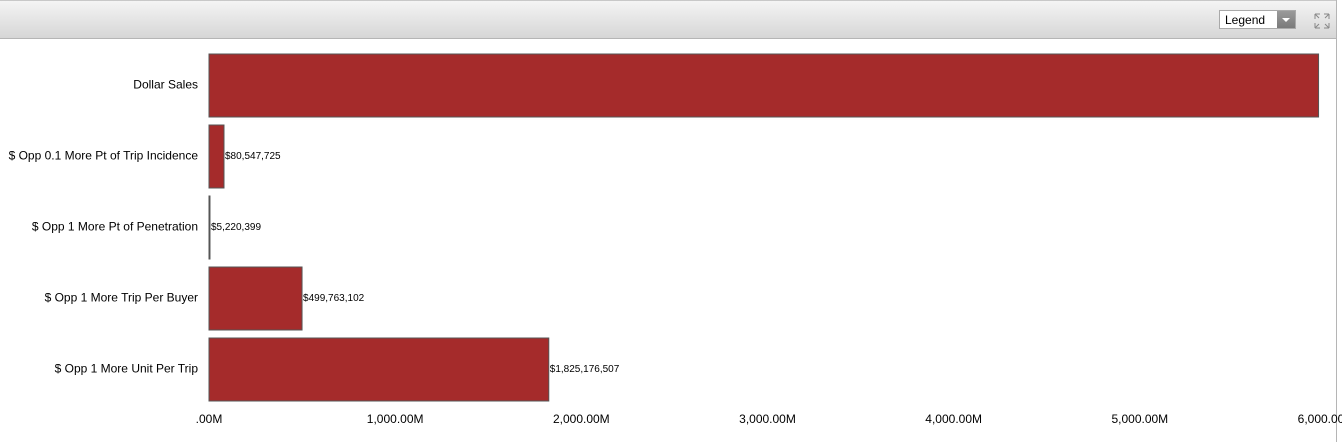 The image size is (1342, 442). Describe the element at coordinates (209, 419) in the screenshot. I see `x-tick-label: .00M` at that location.